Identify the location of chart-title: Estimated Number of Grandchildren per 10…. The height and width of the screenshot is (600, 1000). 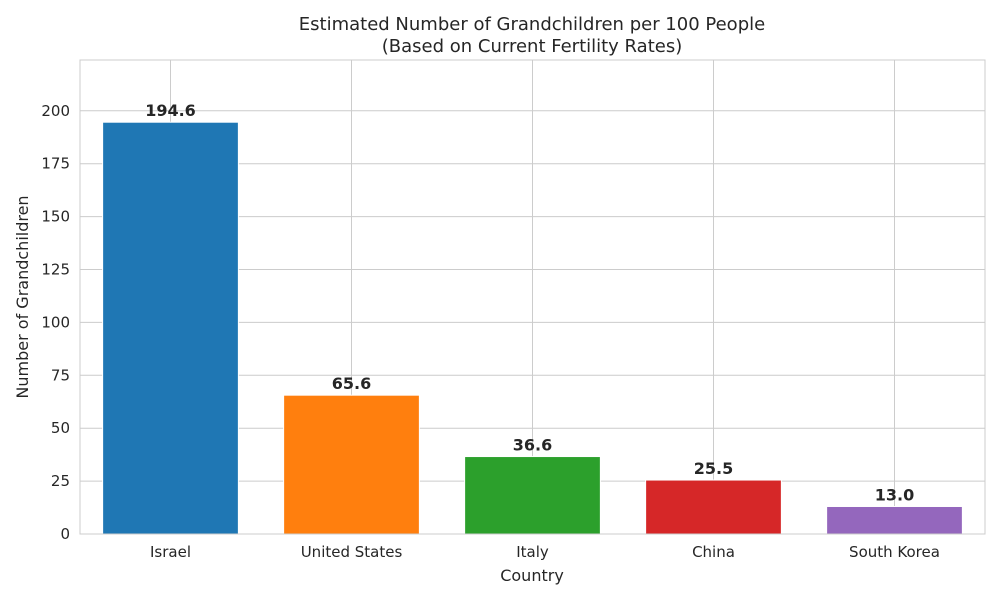
(532, 24).